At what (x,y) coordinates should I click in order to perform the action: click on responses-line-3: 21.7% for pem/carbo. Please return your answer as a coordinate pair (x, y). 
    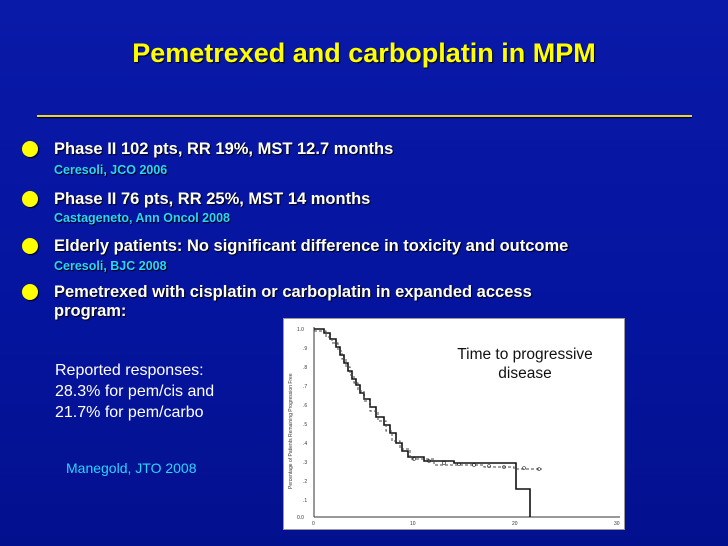
    Looking at the image, I should click on (129, 412).